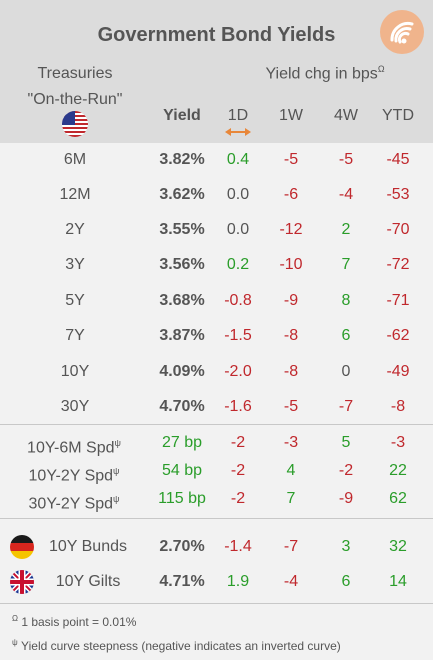 The image size is (433, 660). What do you see at coordinates (182, 498) in the screenshot?
I see `spread-value: 115 bp` at bounding box center [182, 498].